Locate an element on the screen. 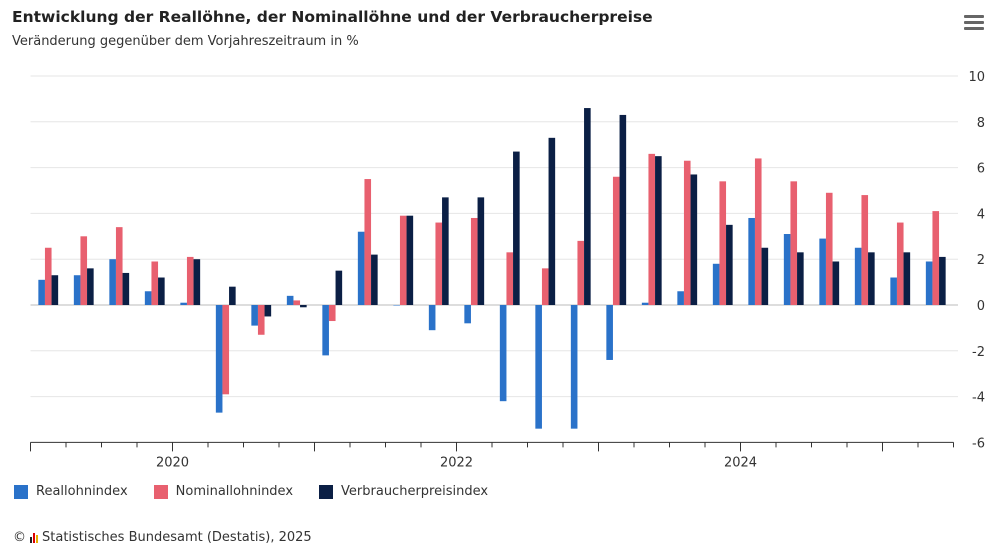 The width and height of the screenshot is (1000, 546). legend-label: Nominallohnindex is located at coordinates (234, 491).